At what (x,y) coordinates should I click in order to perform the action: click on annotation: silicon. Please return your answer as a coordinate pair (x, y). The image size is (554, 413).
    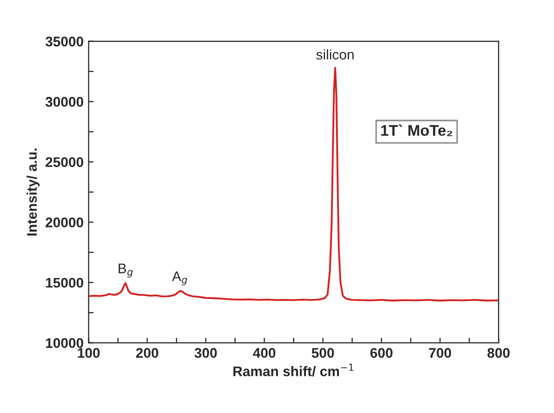
    Looking at the image, I should click on (335, 54).